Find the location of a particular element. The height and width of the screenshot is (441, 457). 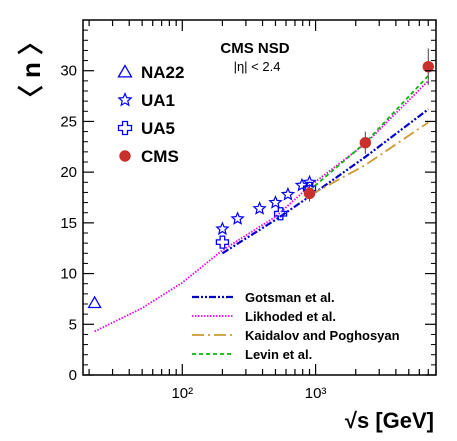

x-axis-title: √s [GeV] is located at coordinates (389, 420).